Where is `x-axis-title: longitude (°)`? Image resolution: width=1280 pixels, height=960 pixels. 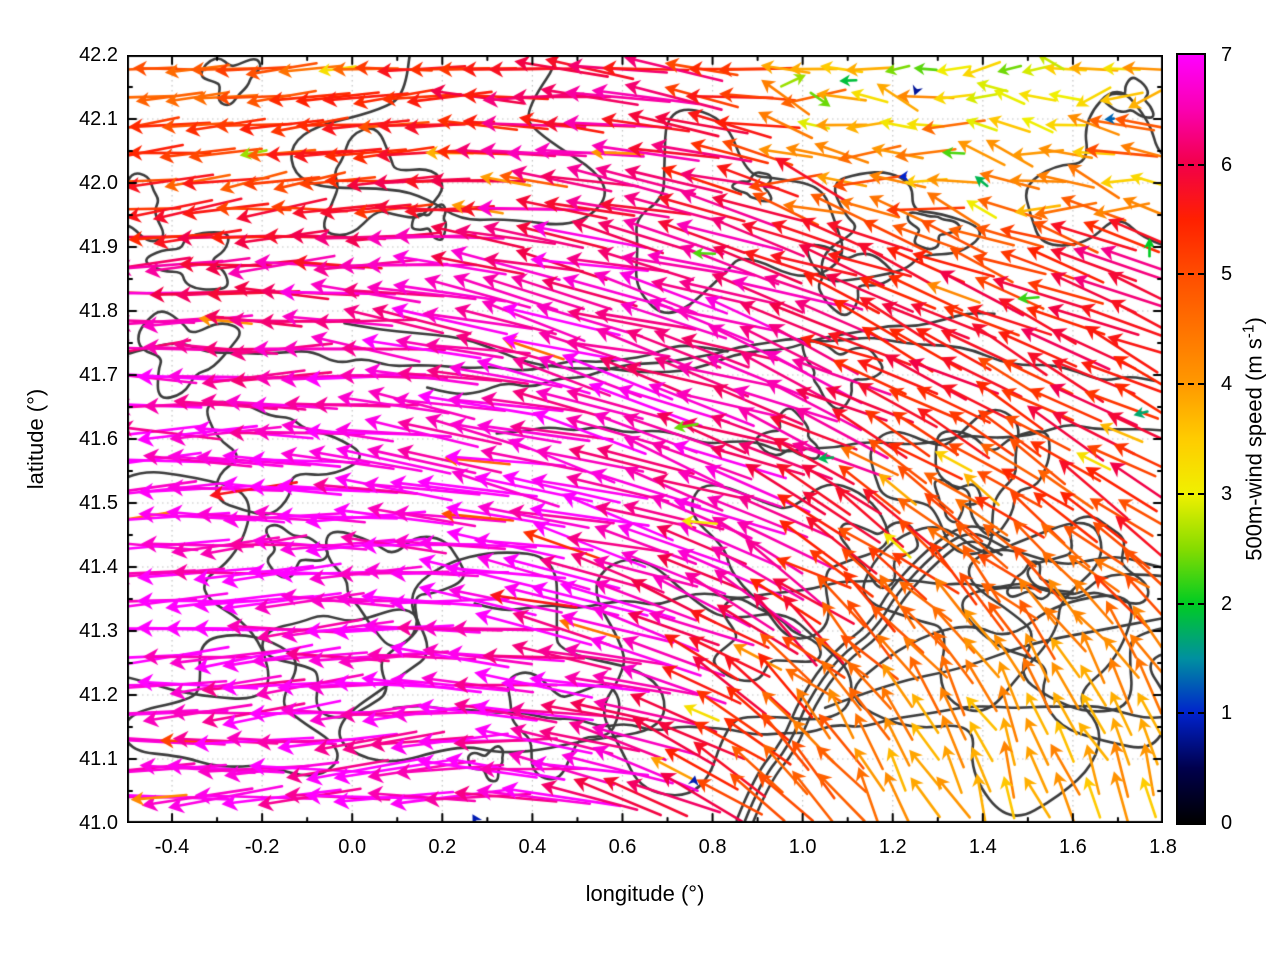
x-axis-title: longitude (°) is located at coordinates (645, 893).